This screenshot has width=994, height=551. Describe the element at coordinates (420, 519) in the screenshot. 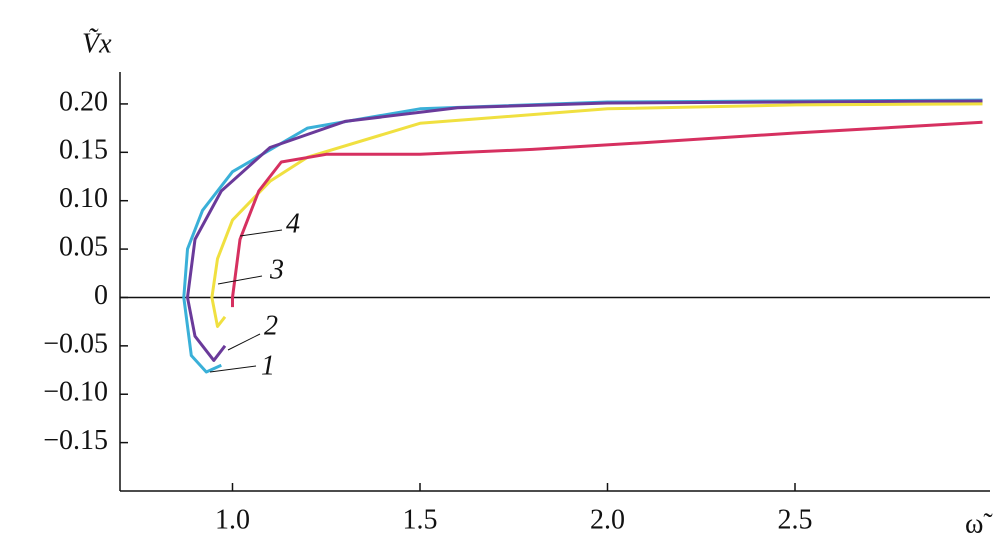

I see `x-tick-label: 1.5` at that location.